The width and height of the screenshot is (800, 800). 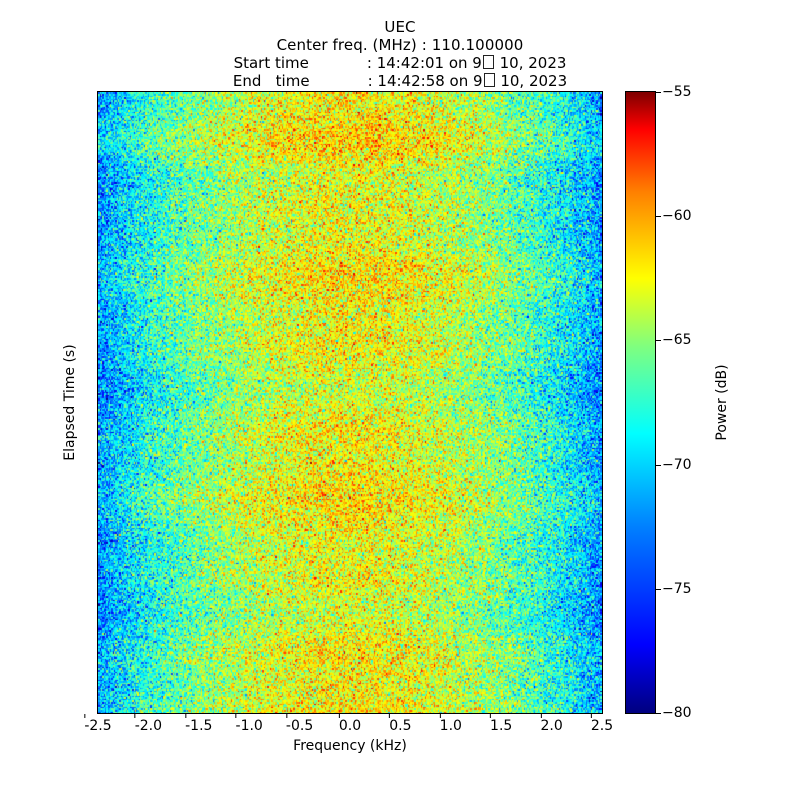 I want to click on x-axis-tick-label: 2.0, so click(x=551, y=724).